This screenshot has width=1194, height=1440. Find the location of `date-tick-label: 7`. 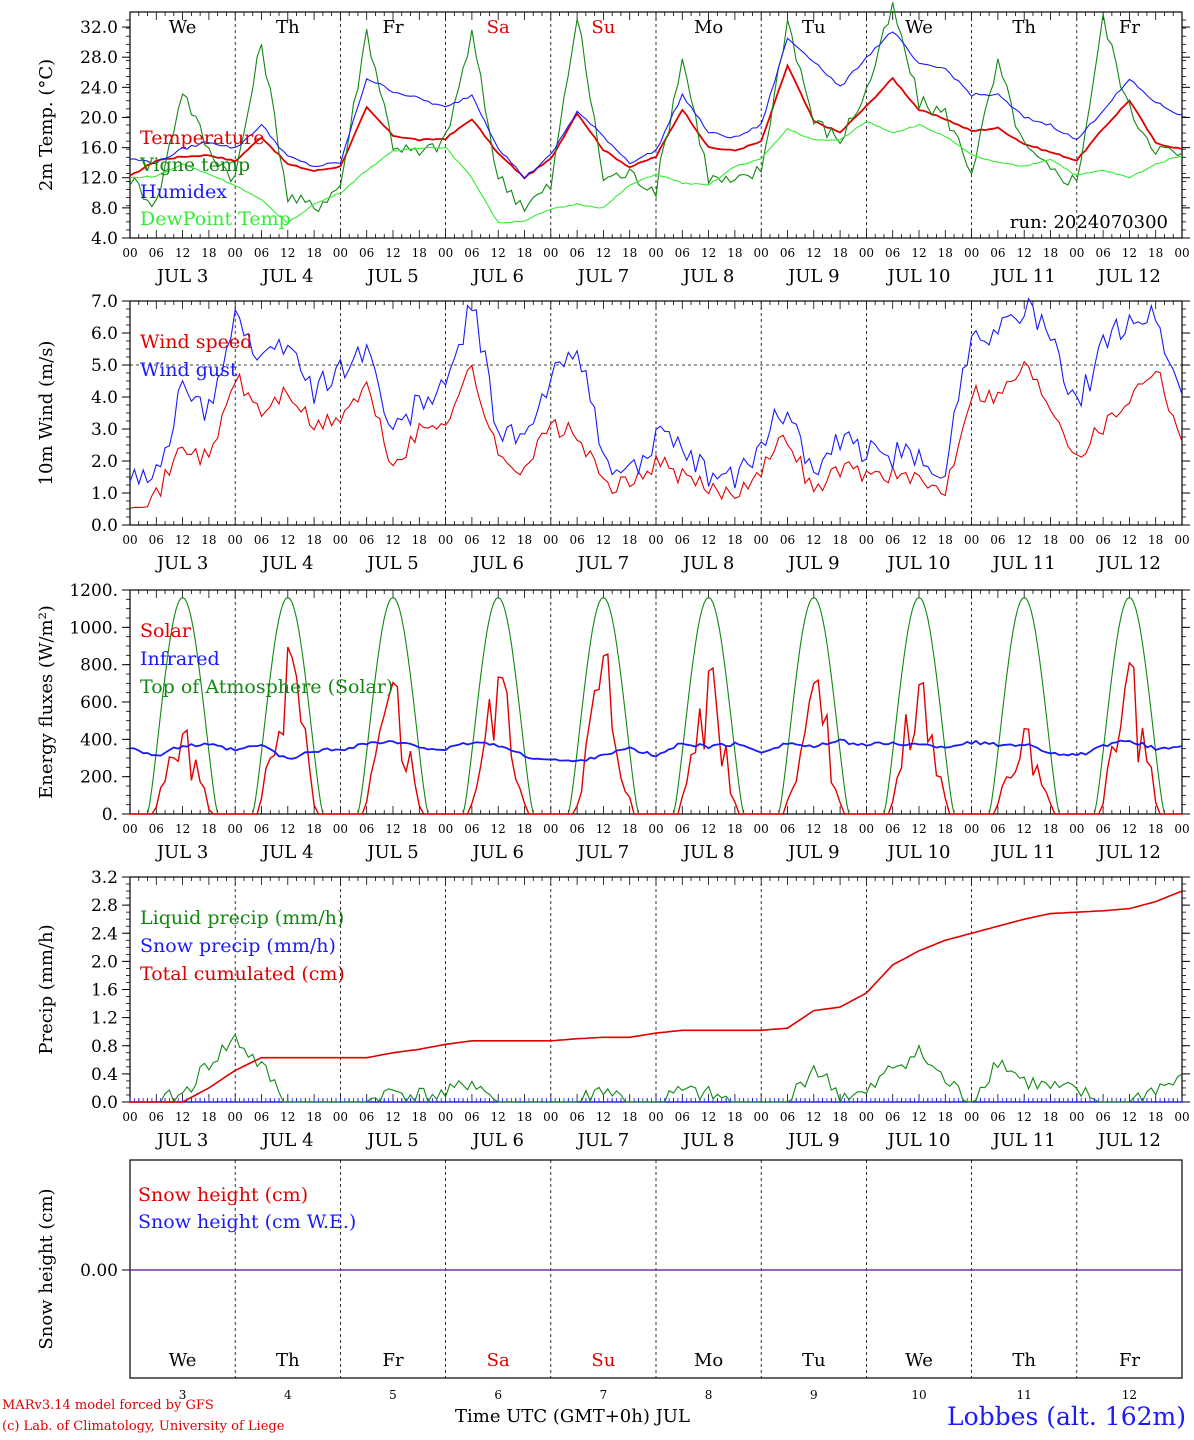

date-tick-label: 7 is located at coordinates (604, 1395).